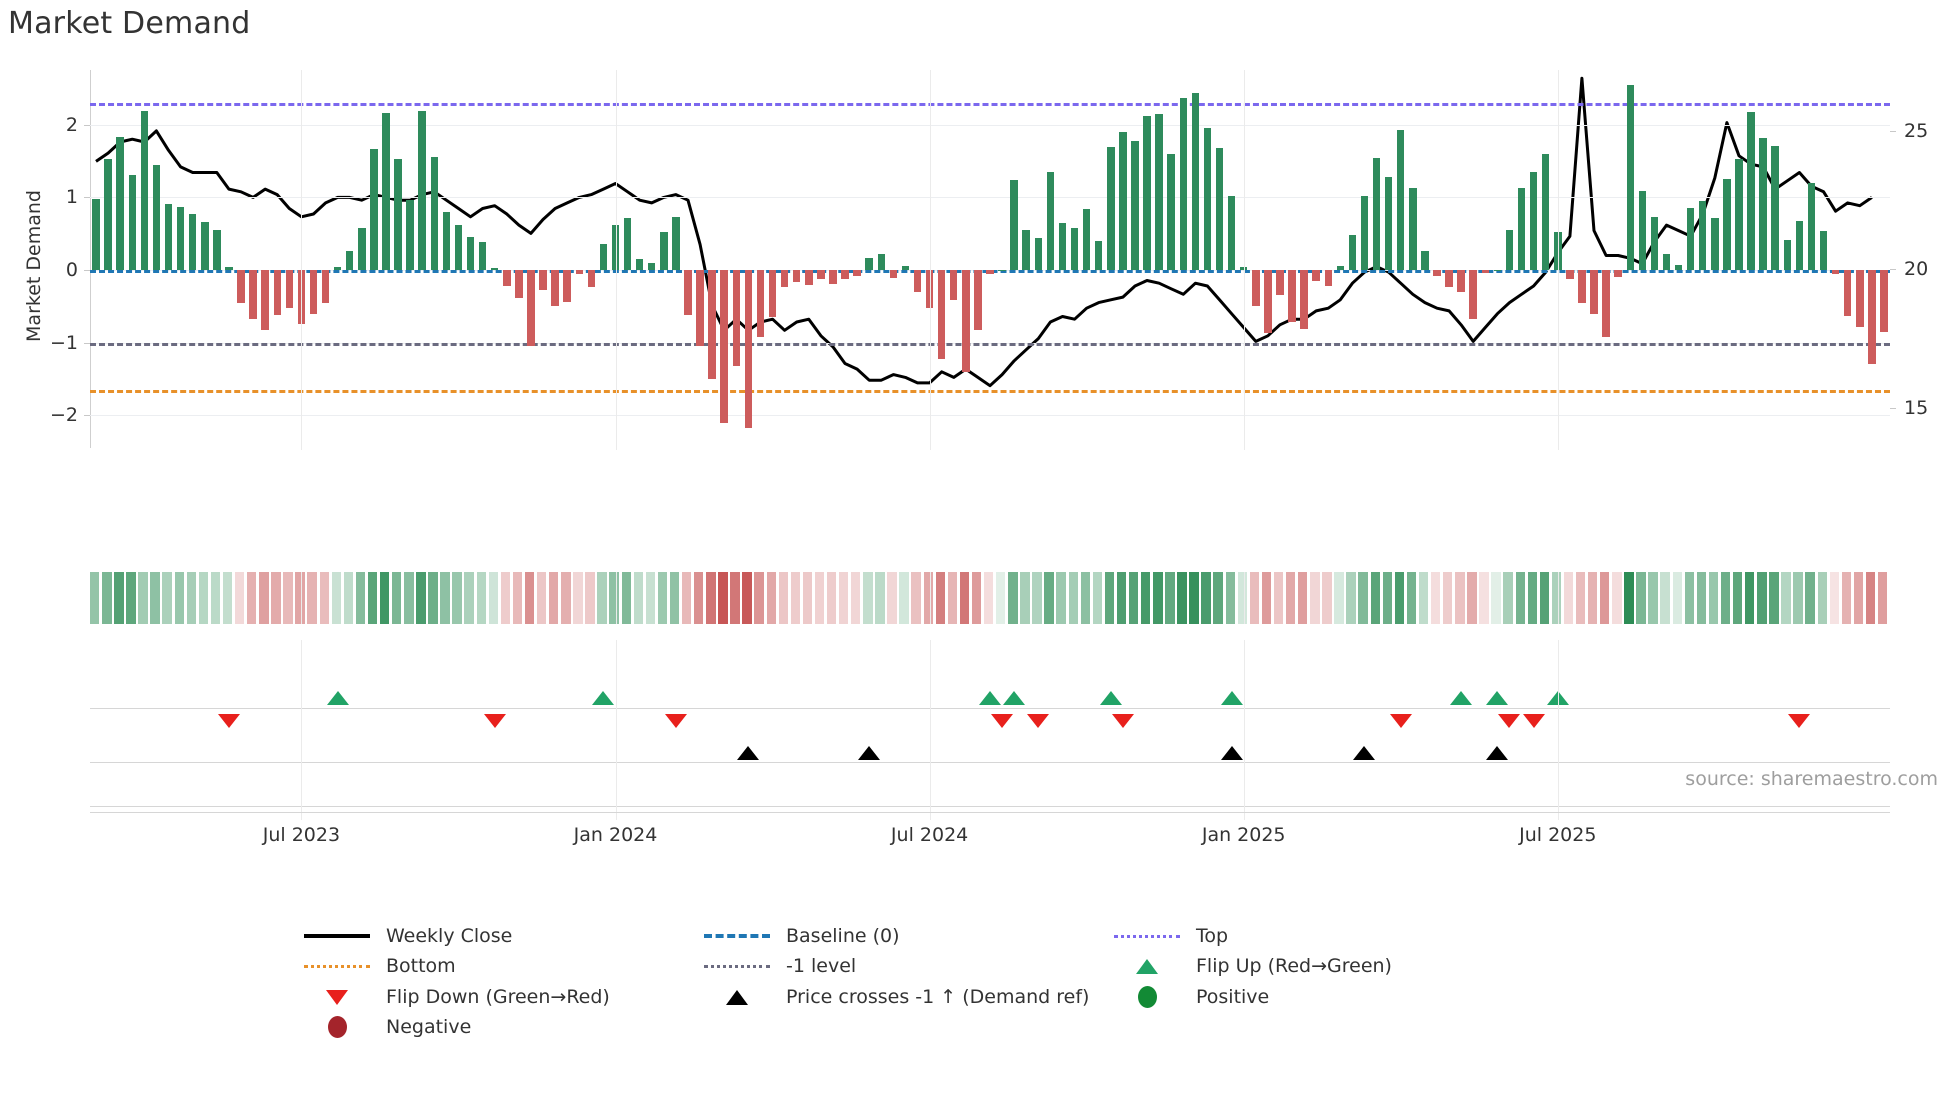 The width and height of the screenshot is (1960, 1102). I want to click on y-axis-right-tick: 25, so click(1916, 130).